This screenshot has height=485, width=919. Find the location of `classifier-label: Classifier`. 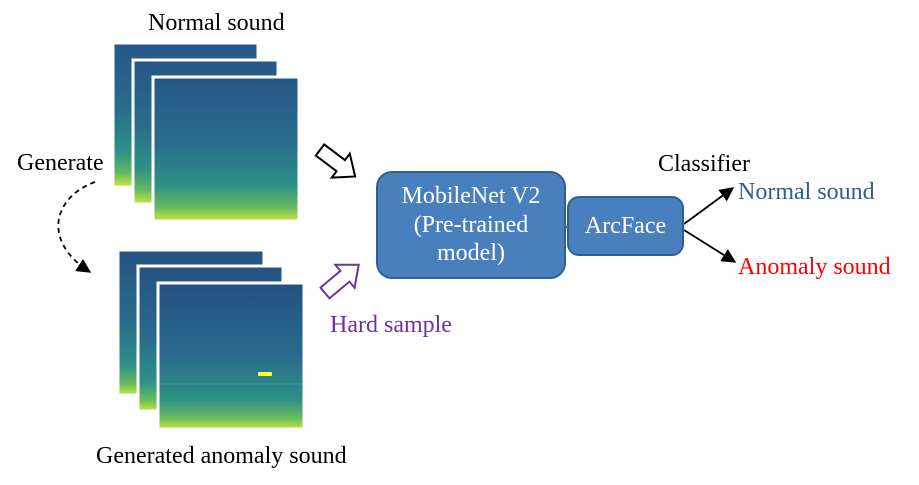

classifier-label: Classifier is located at coordinates (704, 164).